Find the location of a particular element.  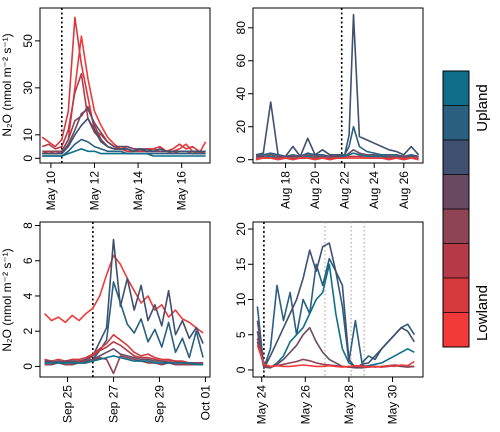

x-tick-label: Aug 26 is located at coordinates (404, 190).